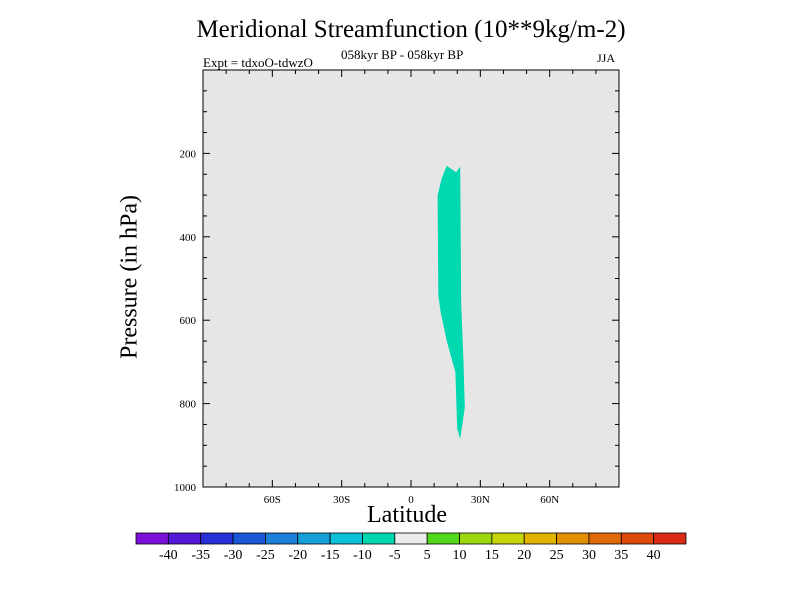 This screenshot has width=800, height=600. What do you see at coordinates (460, 555) in the screenshot?
I see `colorbar-label: 10` at bounding box center [460, 555].